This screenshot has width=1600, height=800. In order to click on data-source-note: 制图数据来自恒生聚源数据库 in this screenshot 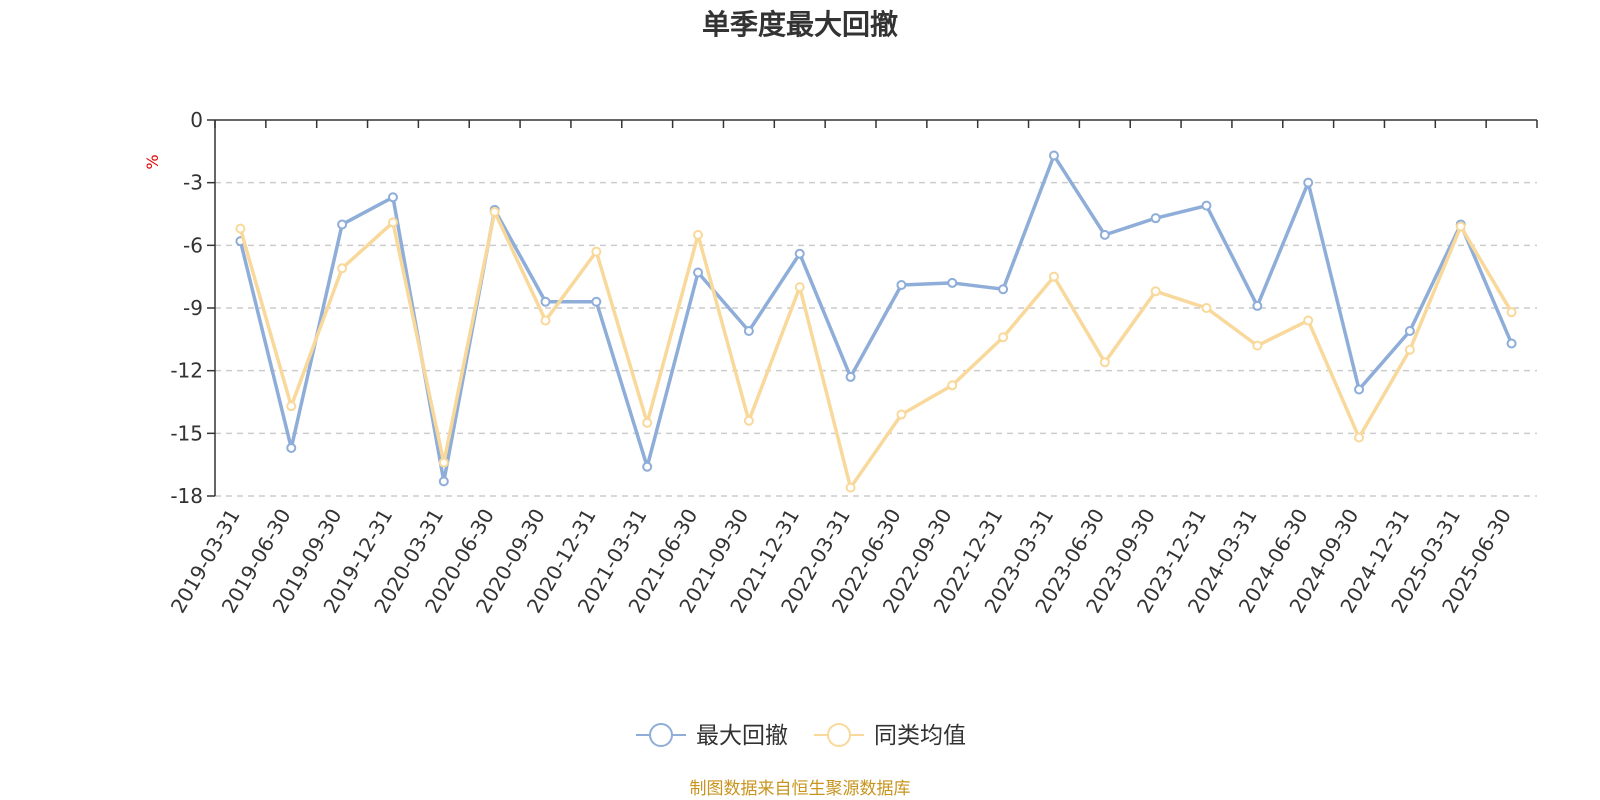, I will do `click(800, 789)`.